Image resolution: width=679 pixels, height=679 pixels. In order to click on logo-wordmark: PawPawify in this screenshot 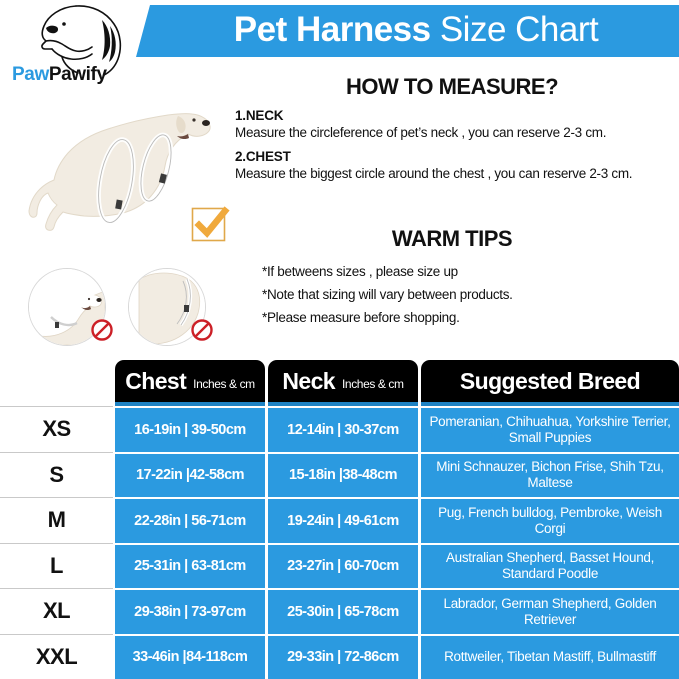, I will do `click(73, 75)`.